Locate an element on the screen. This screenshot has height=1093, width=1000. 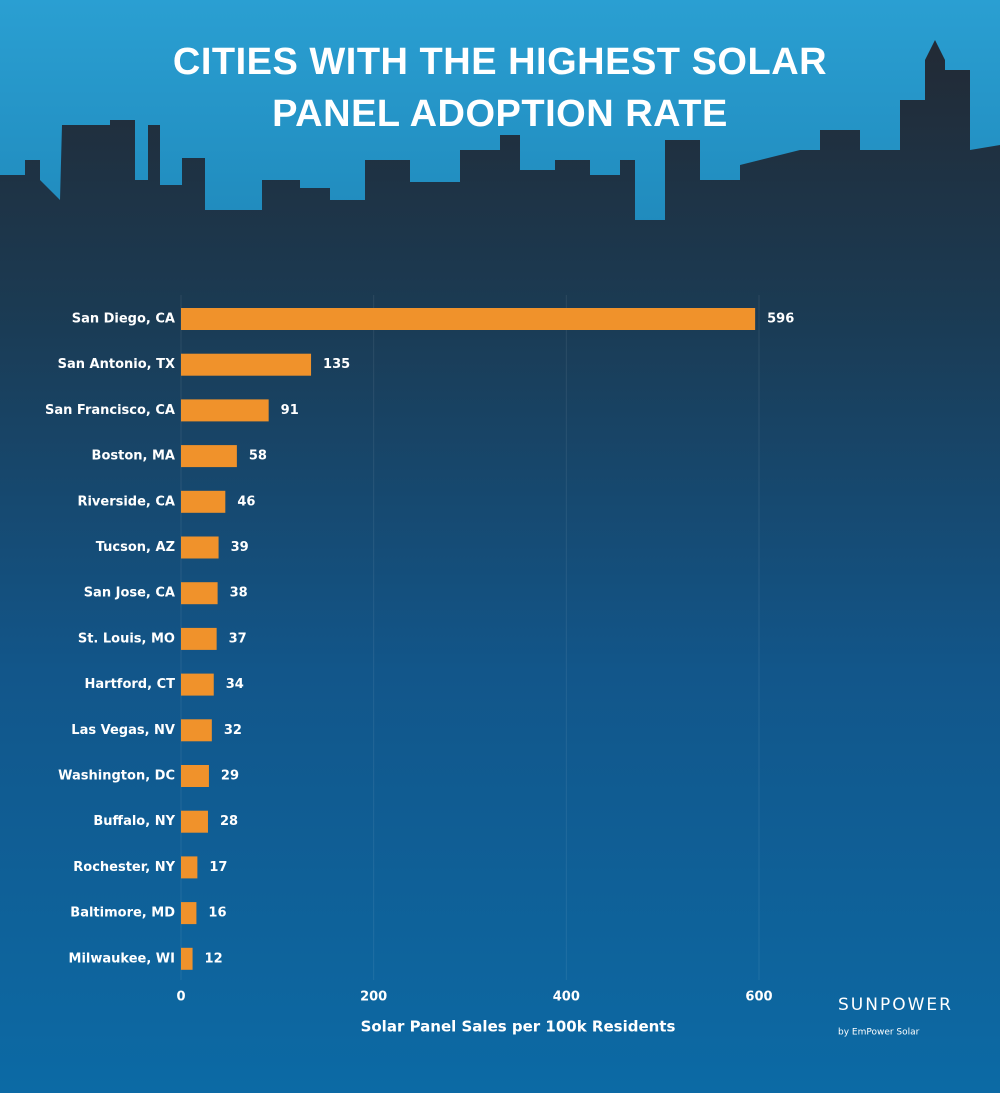
x-tick-label: 600 is located at coordinates (758, 997).